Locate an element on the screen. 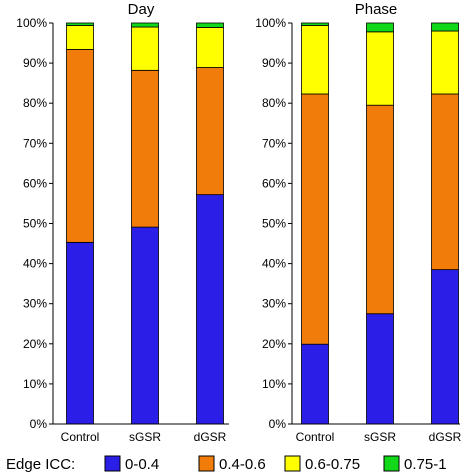 Image resolution: width=474 pixels, height=474 pixels. chart-title: Phase is located at coordinates (376, 9).